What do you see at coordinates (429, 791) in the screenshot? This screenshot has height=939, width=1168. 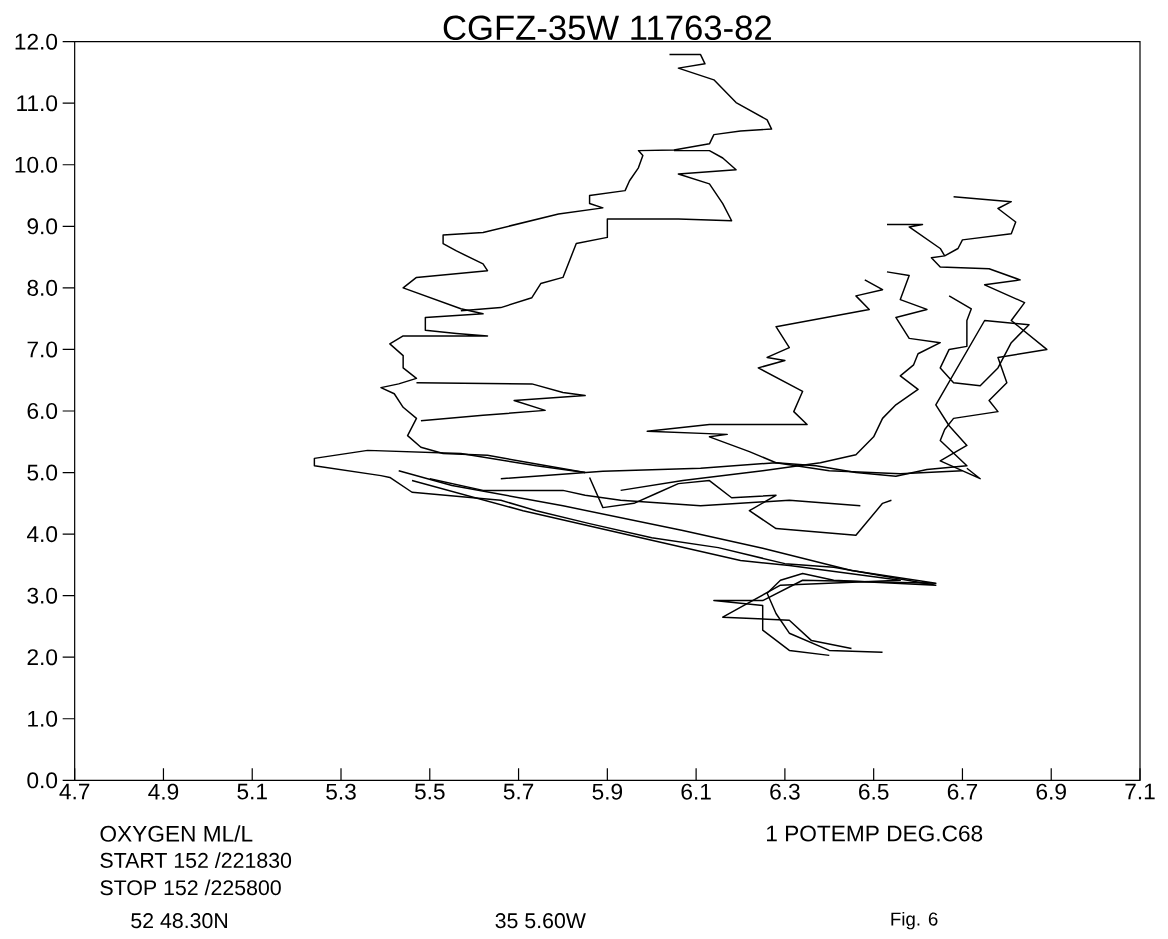 I see `x-tick-label: 5.5` at bounding box center [429, 791].